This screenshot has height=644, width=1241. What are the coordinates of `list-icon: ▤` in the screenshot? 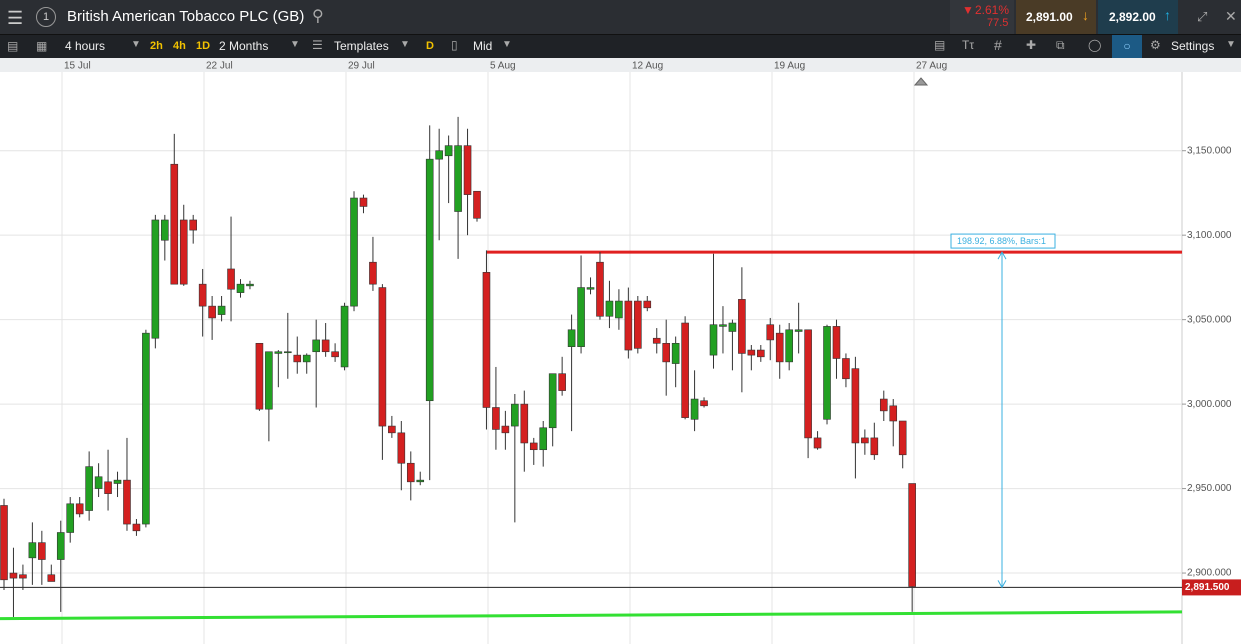 It's located at (13, 46).